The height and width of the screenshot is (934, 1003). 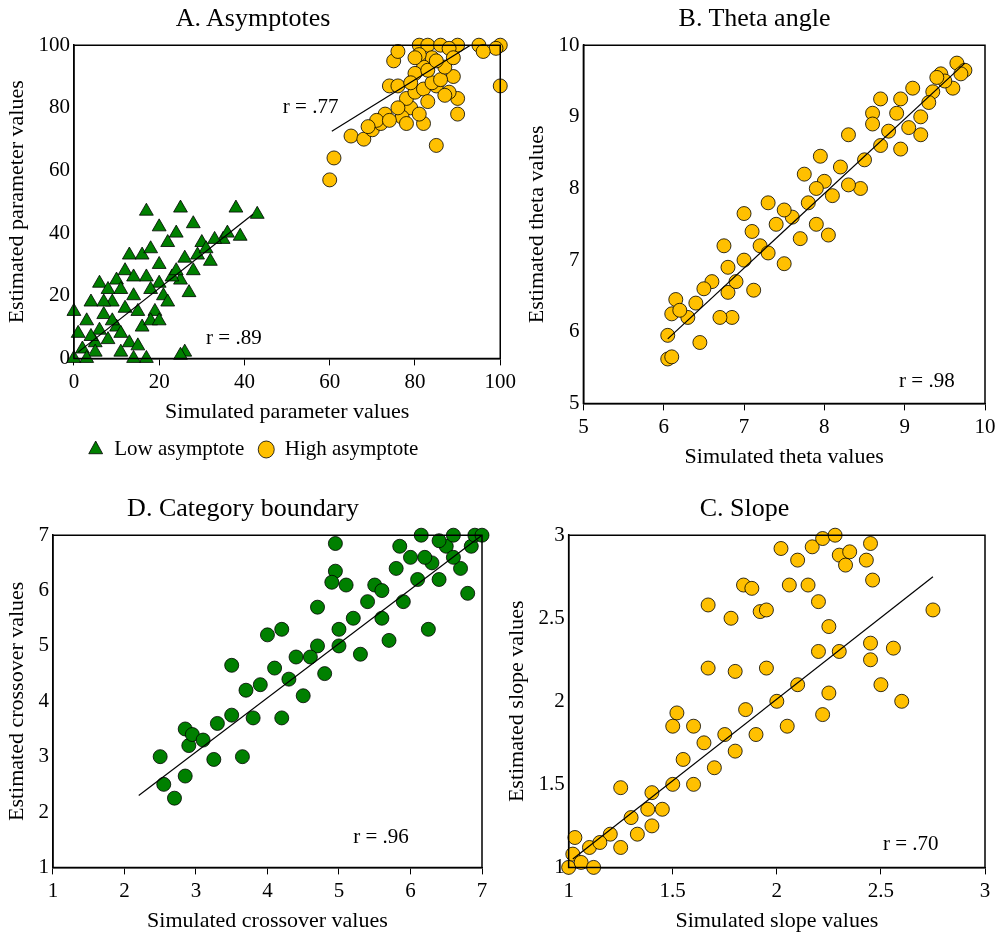 I want to click on y-tick-label: 1.5, so click(x=551, y=782).